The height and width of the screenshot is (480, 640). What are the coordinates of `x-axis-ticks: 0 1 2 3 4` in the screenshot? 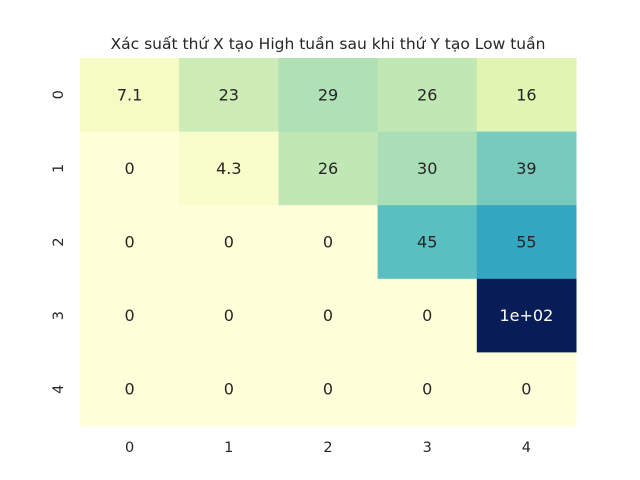 It's located at (328, 448).